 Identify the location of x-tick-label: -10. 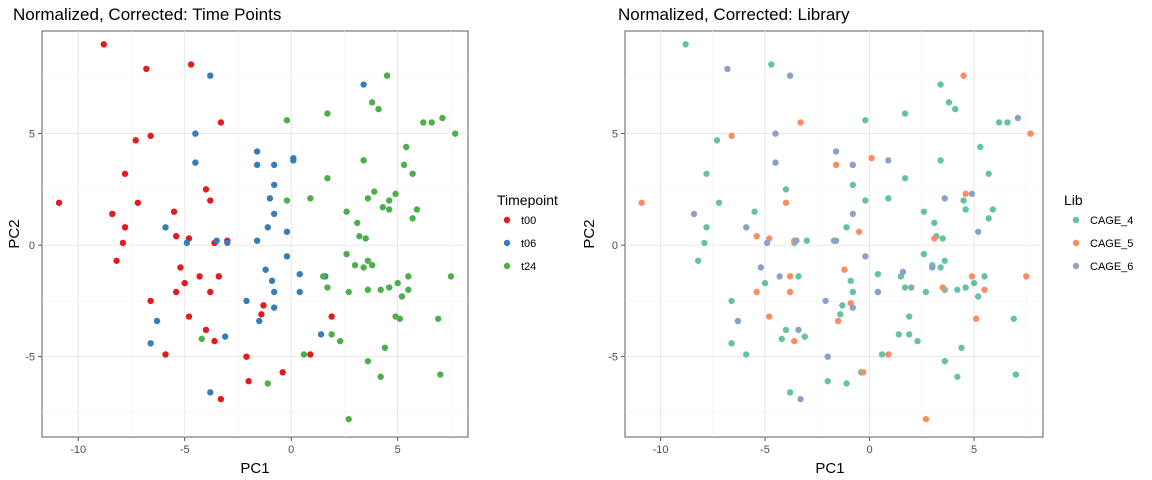
(78, 450).